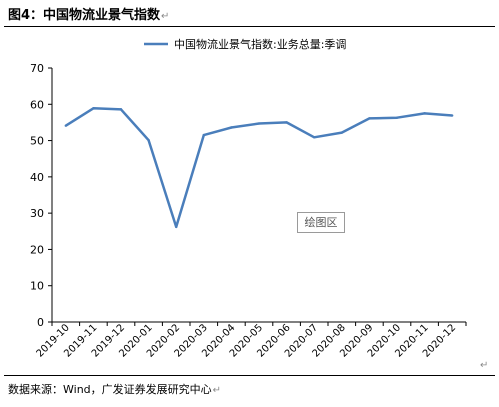 The width and height of the screenshot is (499, 407). Describe the element at coordinates (37, 68) in the screenshot. I see `y-tick-label: 70` at that location.